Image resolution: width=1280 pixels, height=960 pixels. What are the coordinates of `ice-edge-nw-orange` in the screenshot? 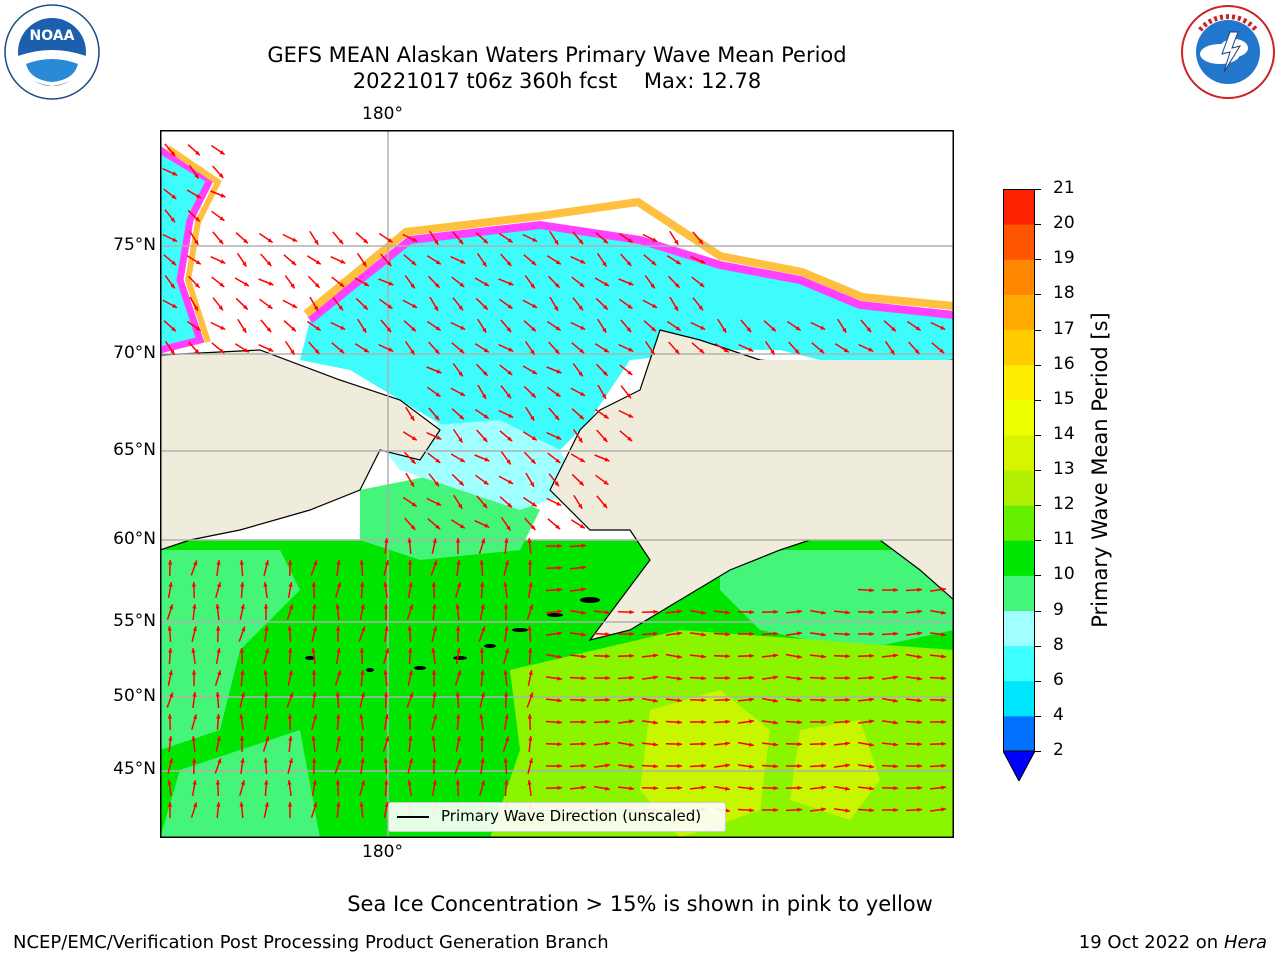 It's located at (194, 244).